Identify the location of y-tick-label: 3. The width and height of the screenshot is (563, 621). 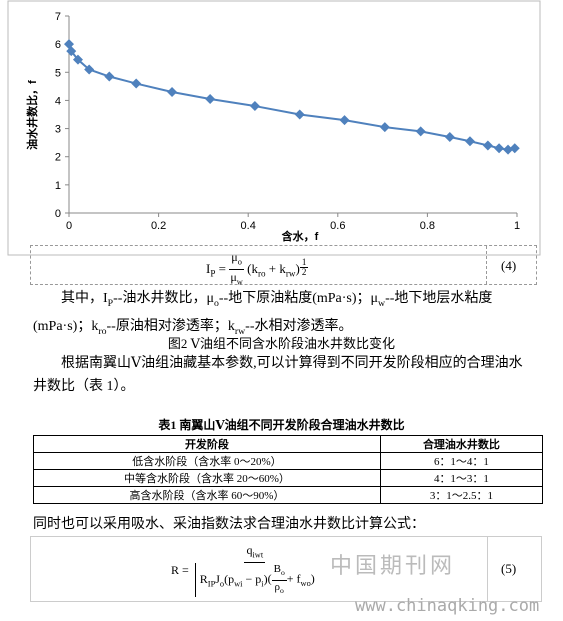
(58, 130).